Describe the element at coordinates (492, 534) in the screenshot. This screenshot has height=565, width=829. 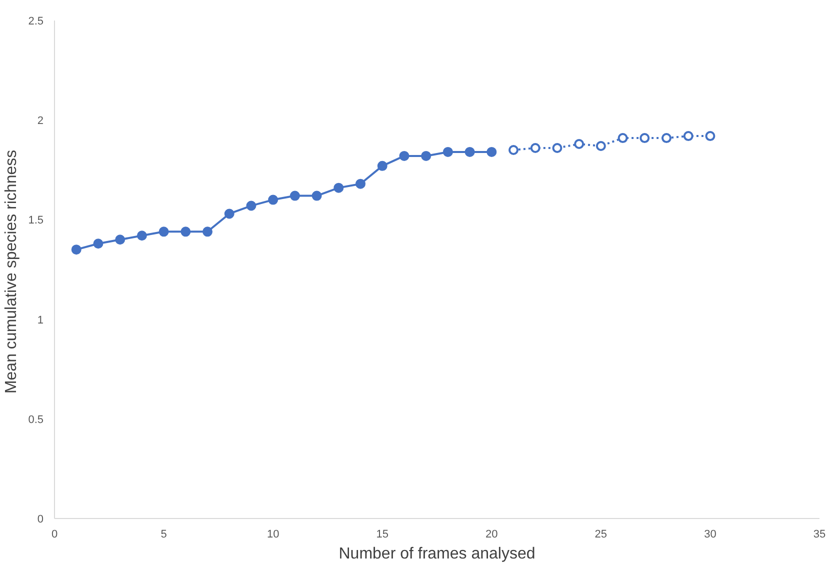
I see `x-tick-label: 20` at that location.